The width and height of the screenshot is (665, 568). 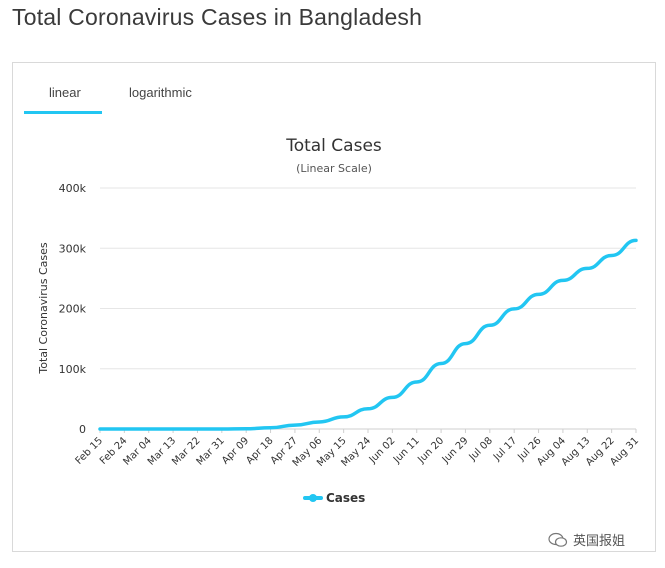 What do you see at coordinates (73, 188) in the screenshot?
I see `y-tick-label: 400k` at bounding box center [73, 188].